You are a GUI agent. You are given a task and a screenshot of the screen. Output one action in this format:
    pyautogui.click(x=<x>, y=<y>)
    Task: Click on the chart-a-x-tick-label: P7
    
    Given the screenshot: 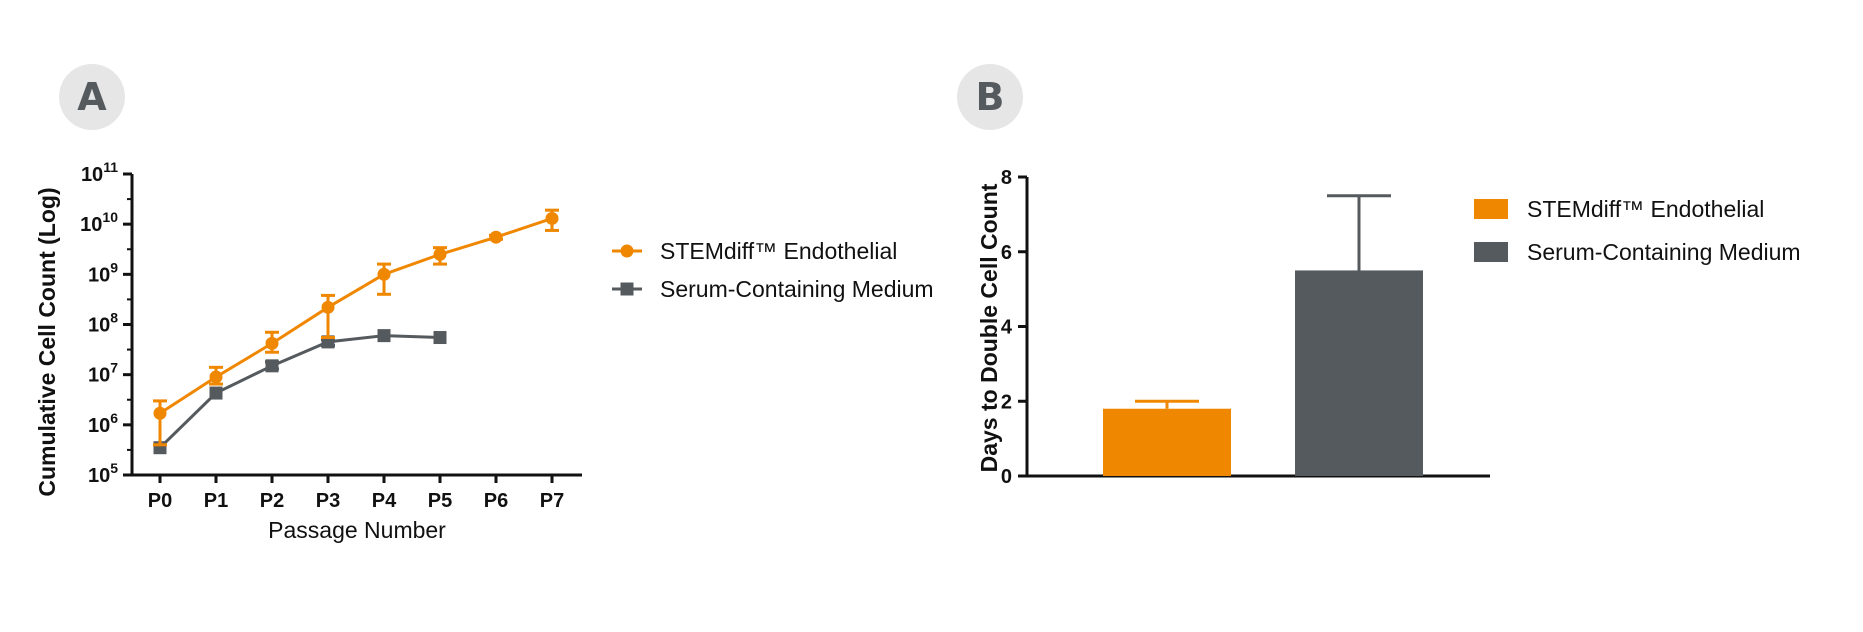 What is the action you would take?
    pyautogui.click(x=552, y=501)
    